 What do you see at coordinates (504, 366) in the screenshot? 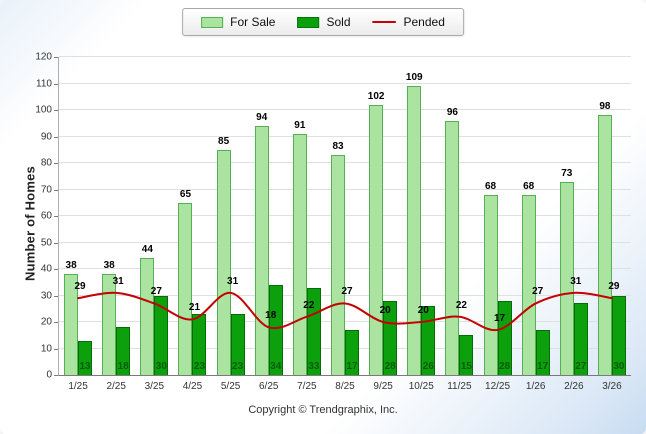
I see `sold-value-label: 28` at bounding box center [504, 366].